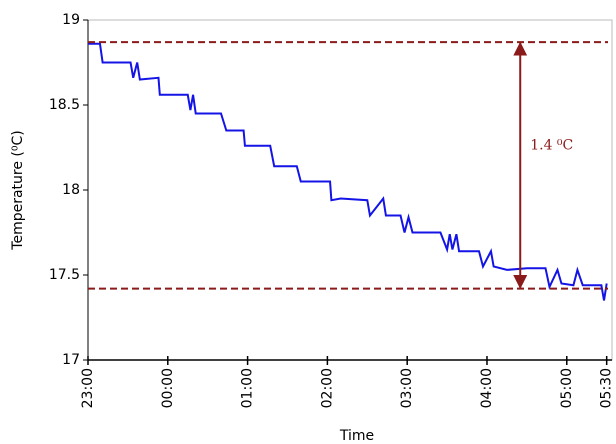 Image resolution: width=616 pixels, height=444 pixels. I want to click on x-axis-label: Time, so click(356, 436).